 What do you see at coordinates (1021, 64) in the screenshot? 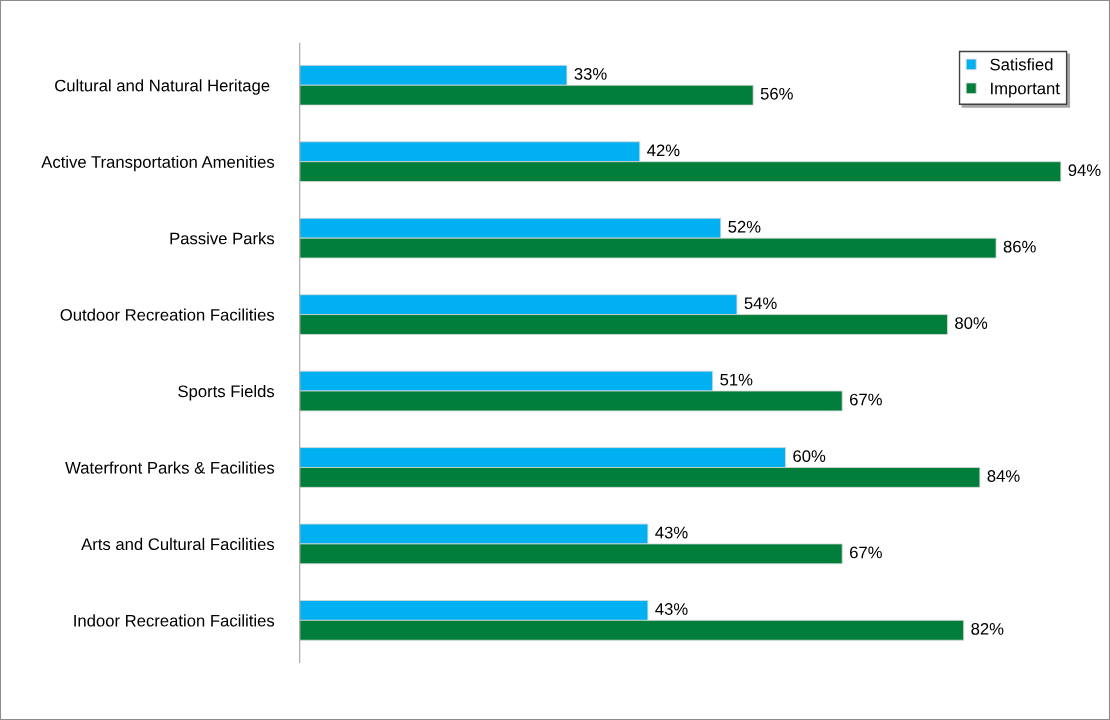
I see `legend-label: Satisfied` at bounding box center [1021, 64].